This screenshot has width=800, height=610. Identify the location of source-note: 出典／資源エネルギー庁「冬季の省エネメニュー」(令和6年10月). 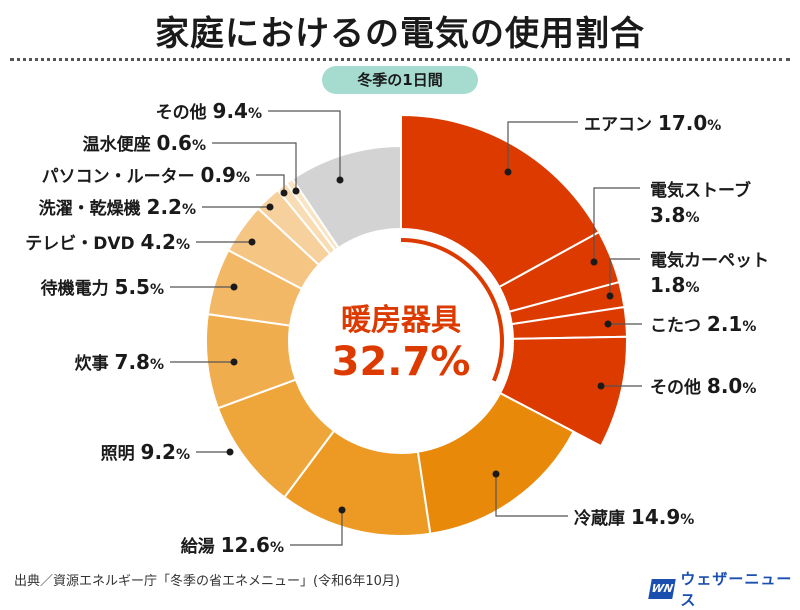
(207, 581).